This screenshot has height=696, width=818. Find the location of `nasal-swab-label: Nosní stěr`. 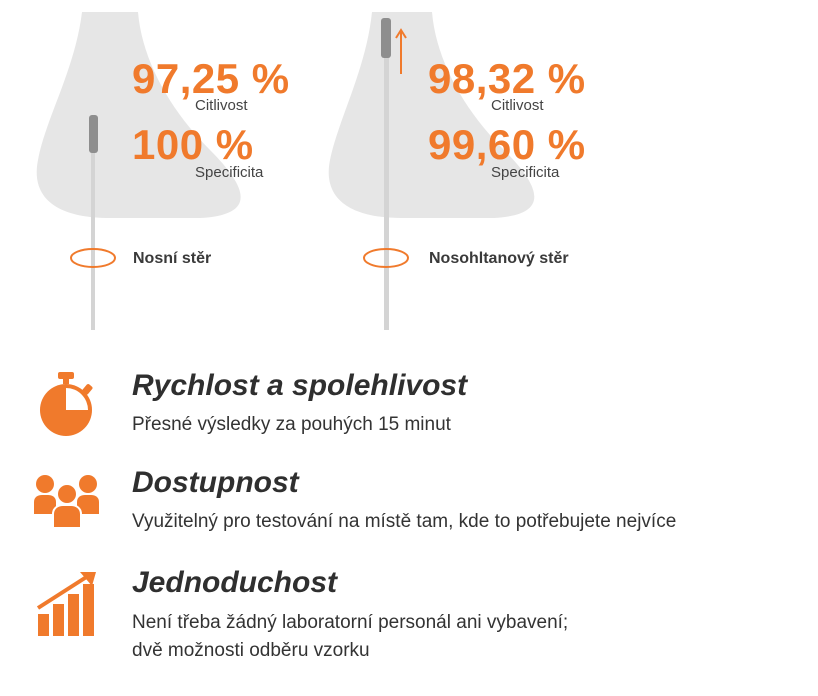

nasal-swab-label: Nosní stěr is located at coordinates (172, 258).